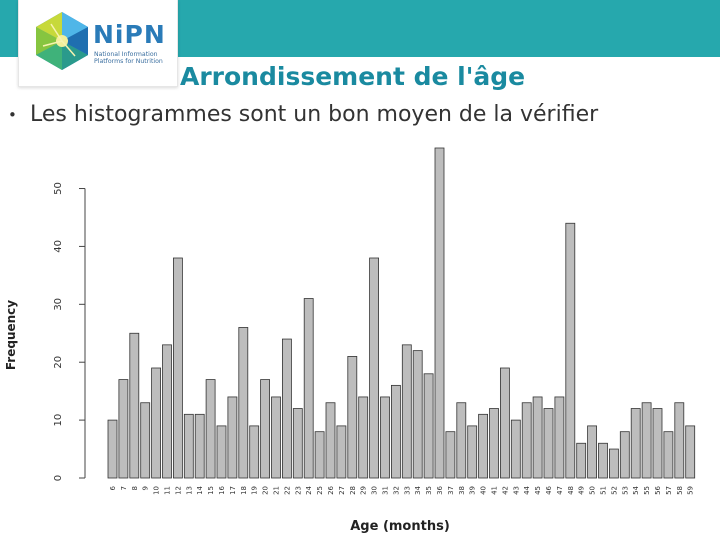  I want to click on x-tick-label: 15, so click(211, 490).